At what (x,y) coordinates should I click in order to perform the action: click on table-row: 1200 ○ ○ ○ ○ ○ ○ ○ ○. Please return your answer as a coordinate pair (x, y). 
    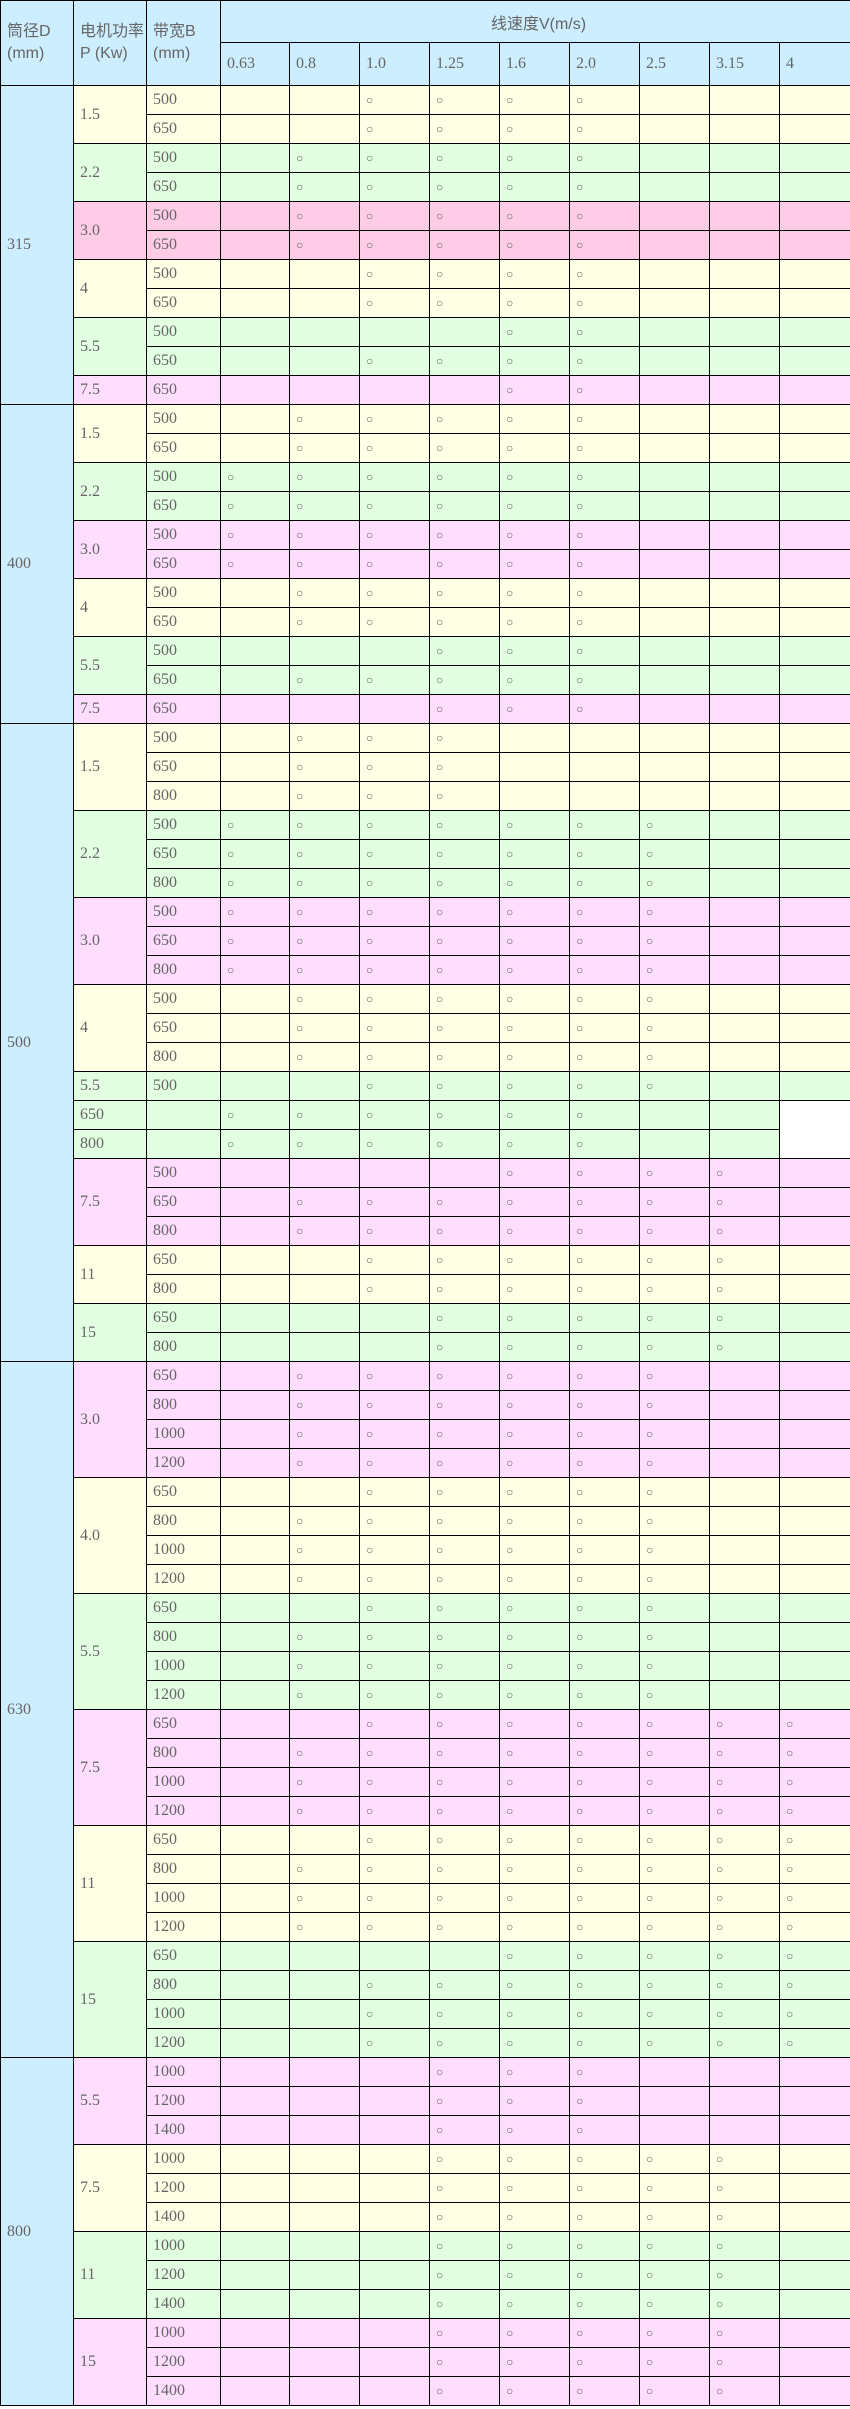
    Looking at the image, I should click on (425, 1811).